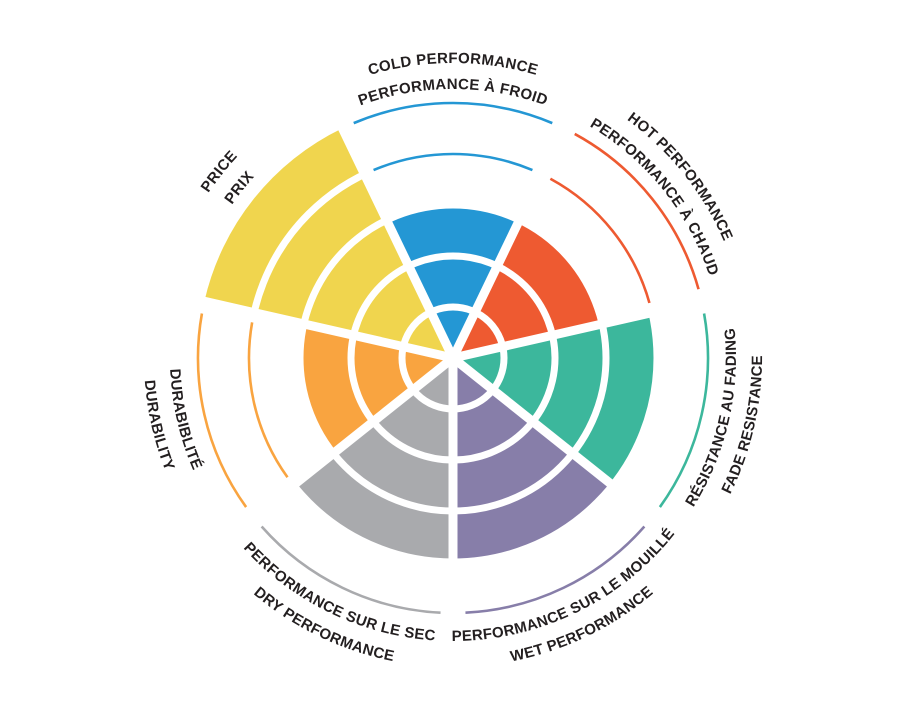  I want to click on sector-label-en-hot-performance: HOT PERFORMANCE, so click(680, 176).